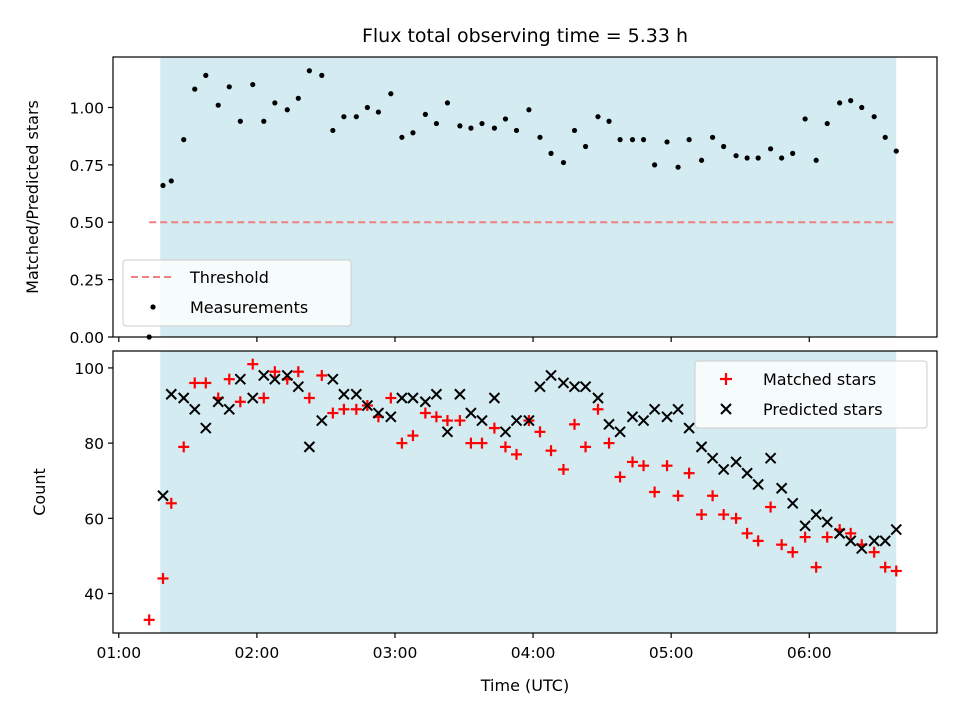  I want to click on count-legend-box, so click(811, 394).